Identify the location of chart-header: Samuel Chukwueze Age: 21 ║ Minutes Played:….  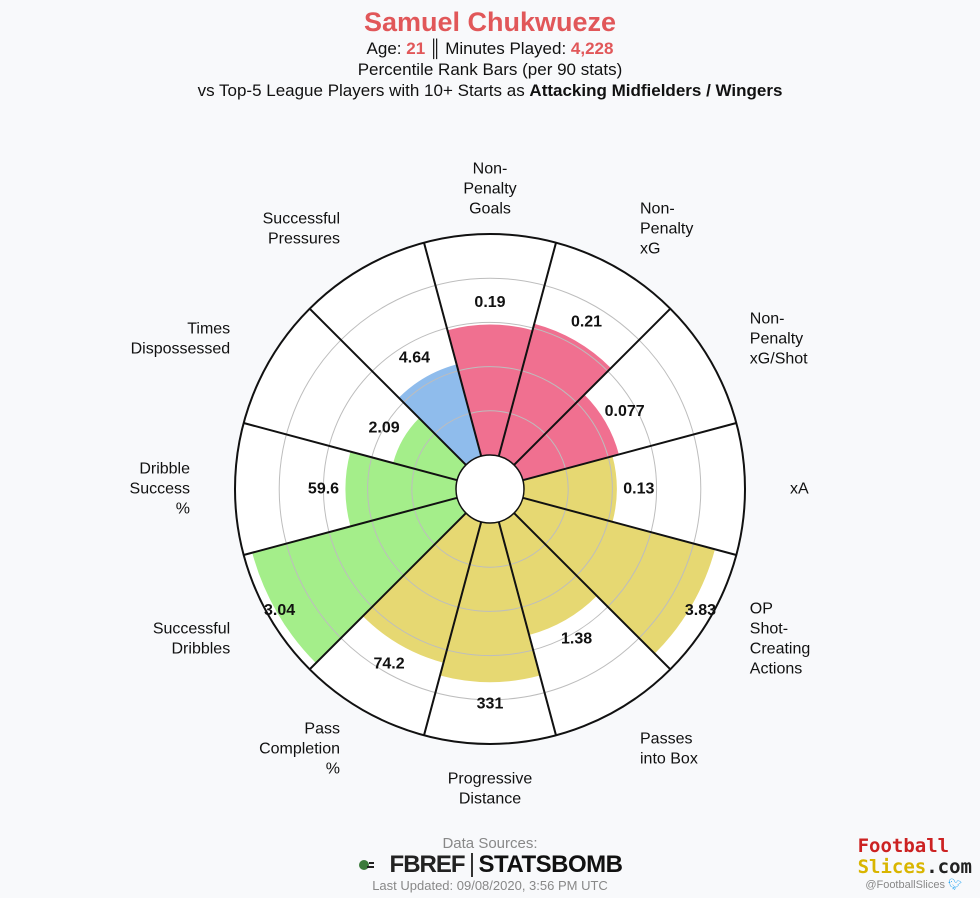
(490, 50).